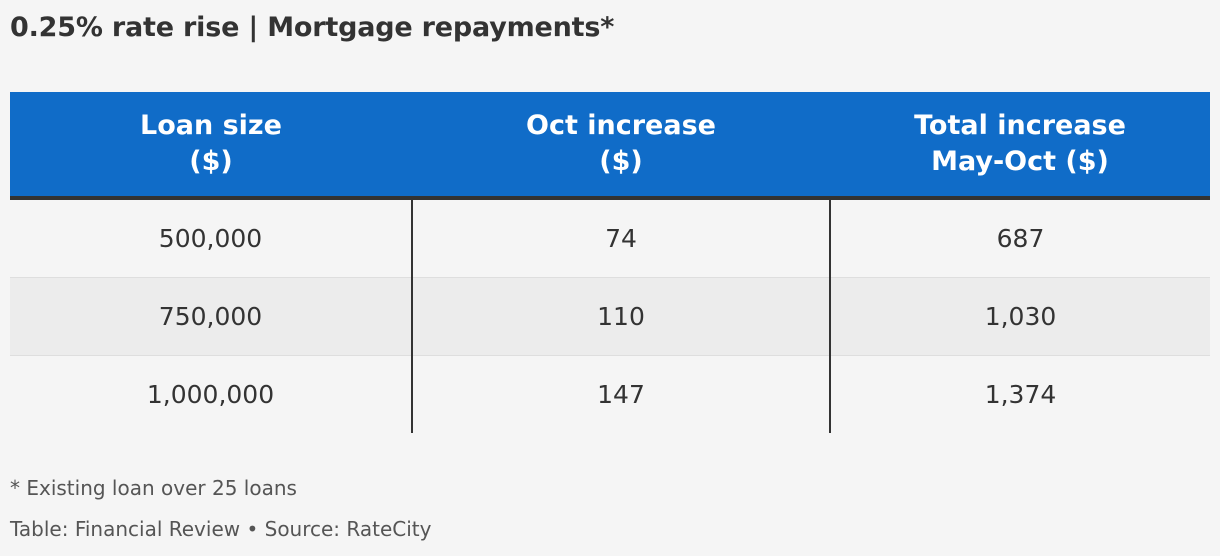 Image resolution: width=1220 pixels, height=556 pixels. Describe the element at coordinates (153, 488) in the screenshot. I see `footnote: * Existing loan over 25 loans` at that location.